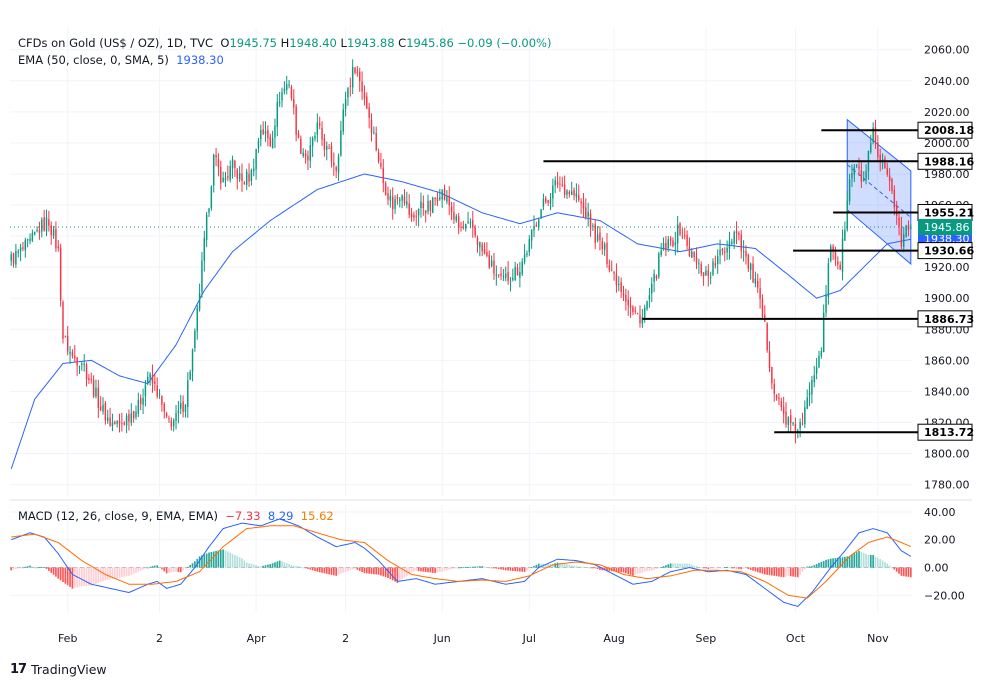  Describe the element at coordinates (945, 226) in the screenshot. I see `current-price-tag` at that location.